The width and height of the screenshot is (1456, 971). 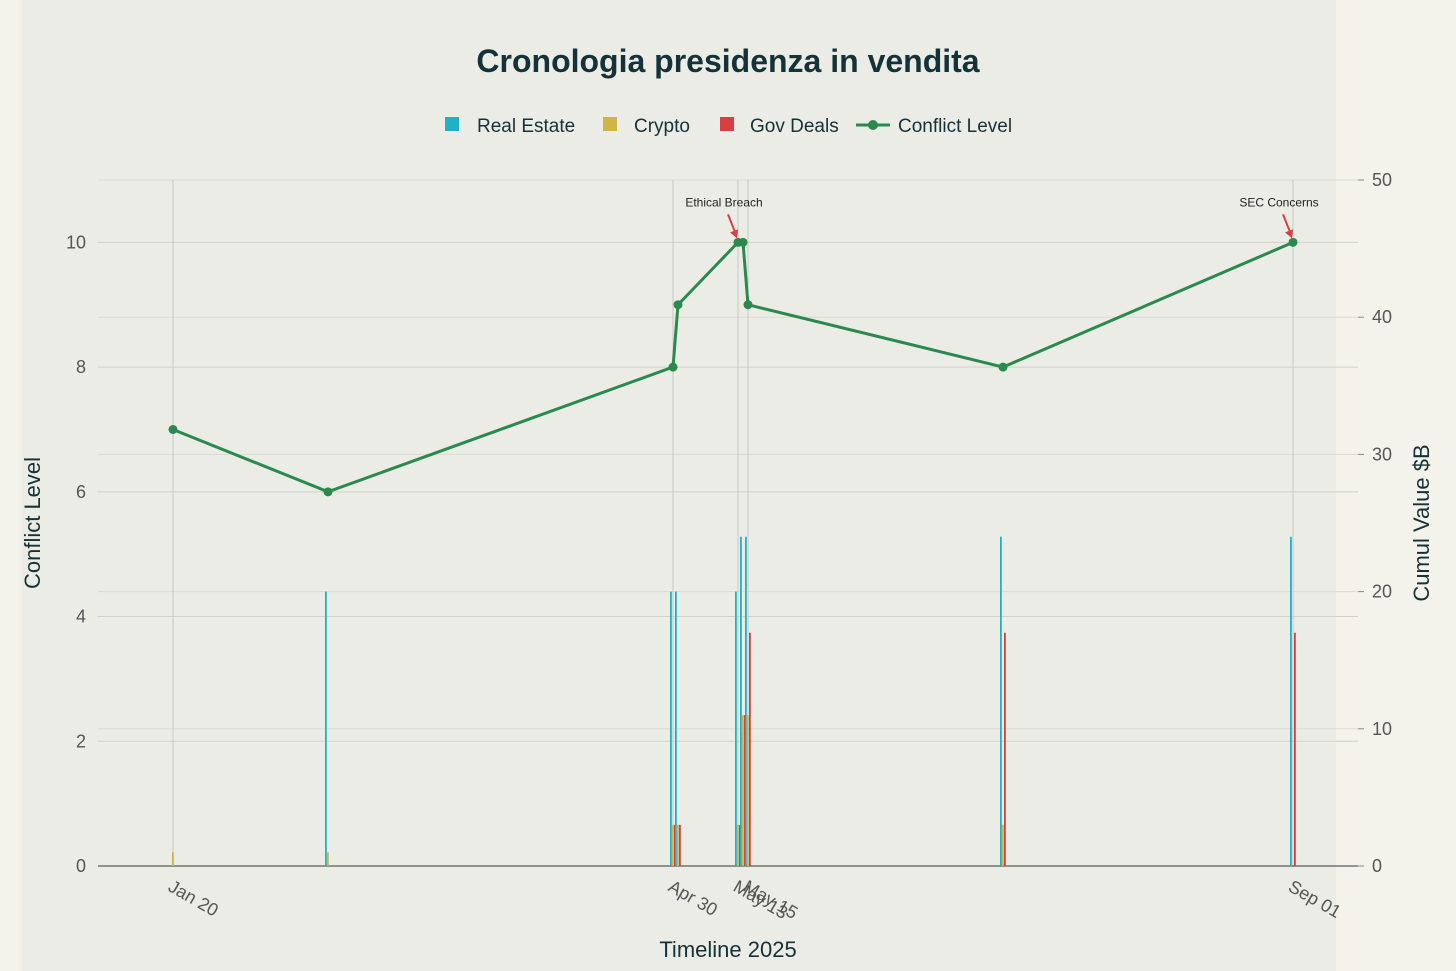 What do you see at coordinates (81, 617) in the screenshot?
I see `y-tick-label: 4` at bounding box center [81, 617].